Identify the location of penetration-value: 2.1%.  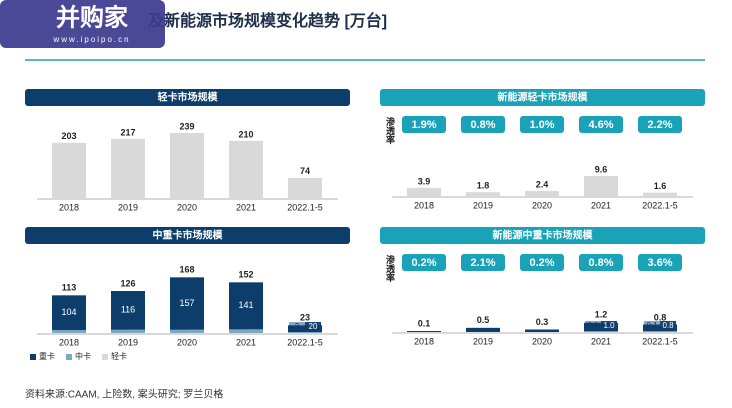
(482, 263).